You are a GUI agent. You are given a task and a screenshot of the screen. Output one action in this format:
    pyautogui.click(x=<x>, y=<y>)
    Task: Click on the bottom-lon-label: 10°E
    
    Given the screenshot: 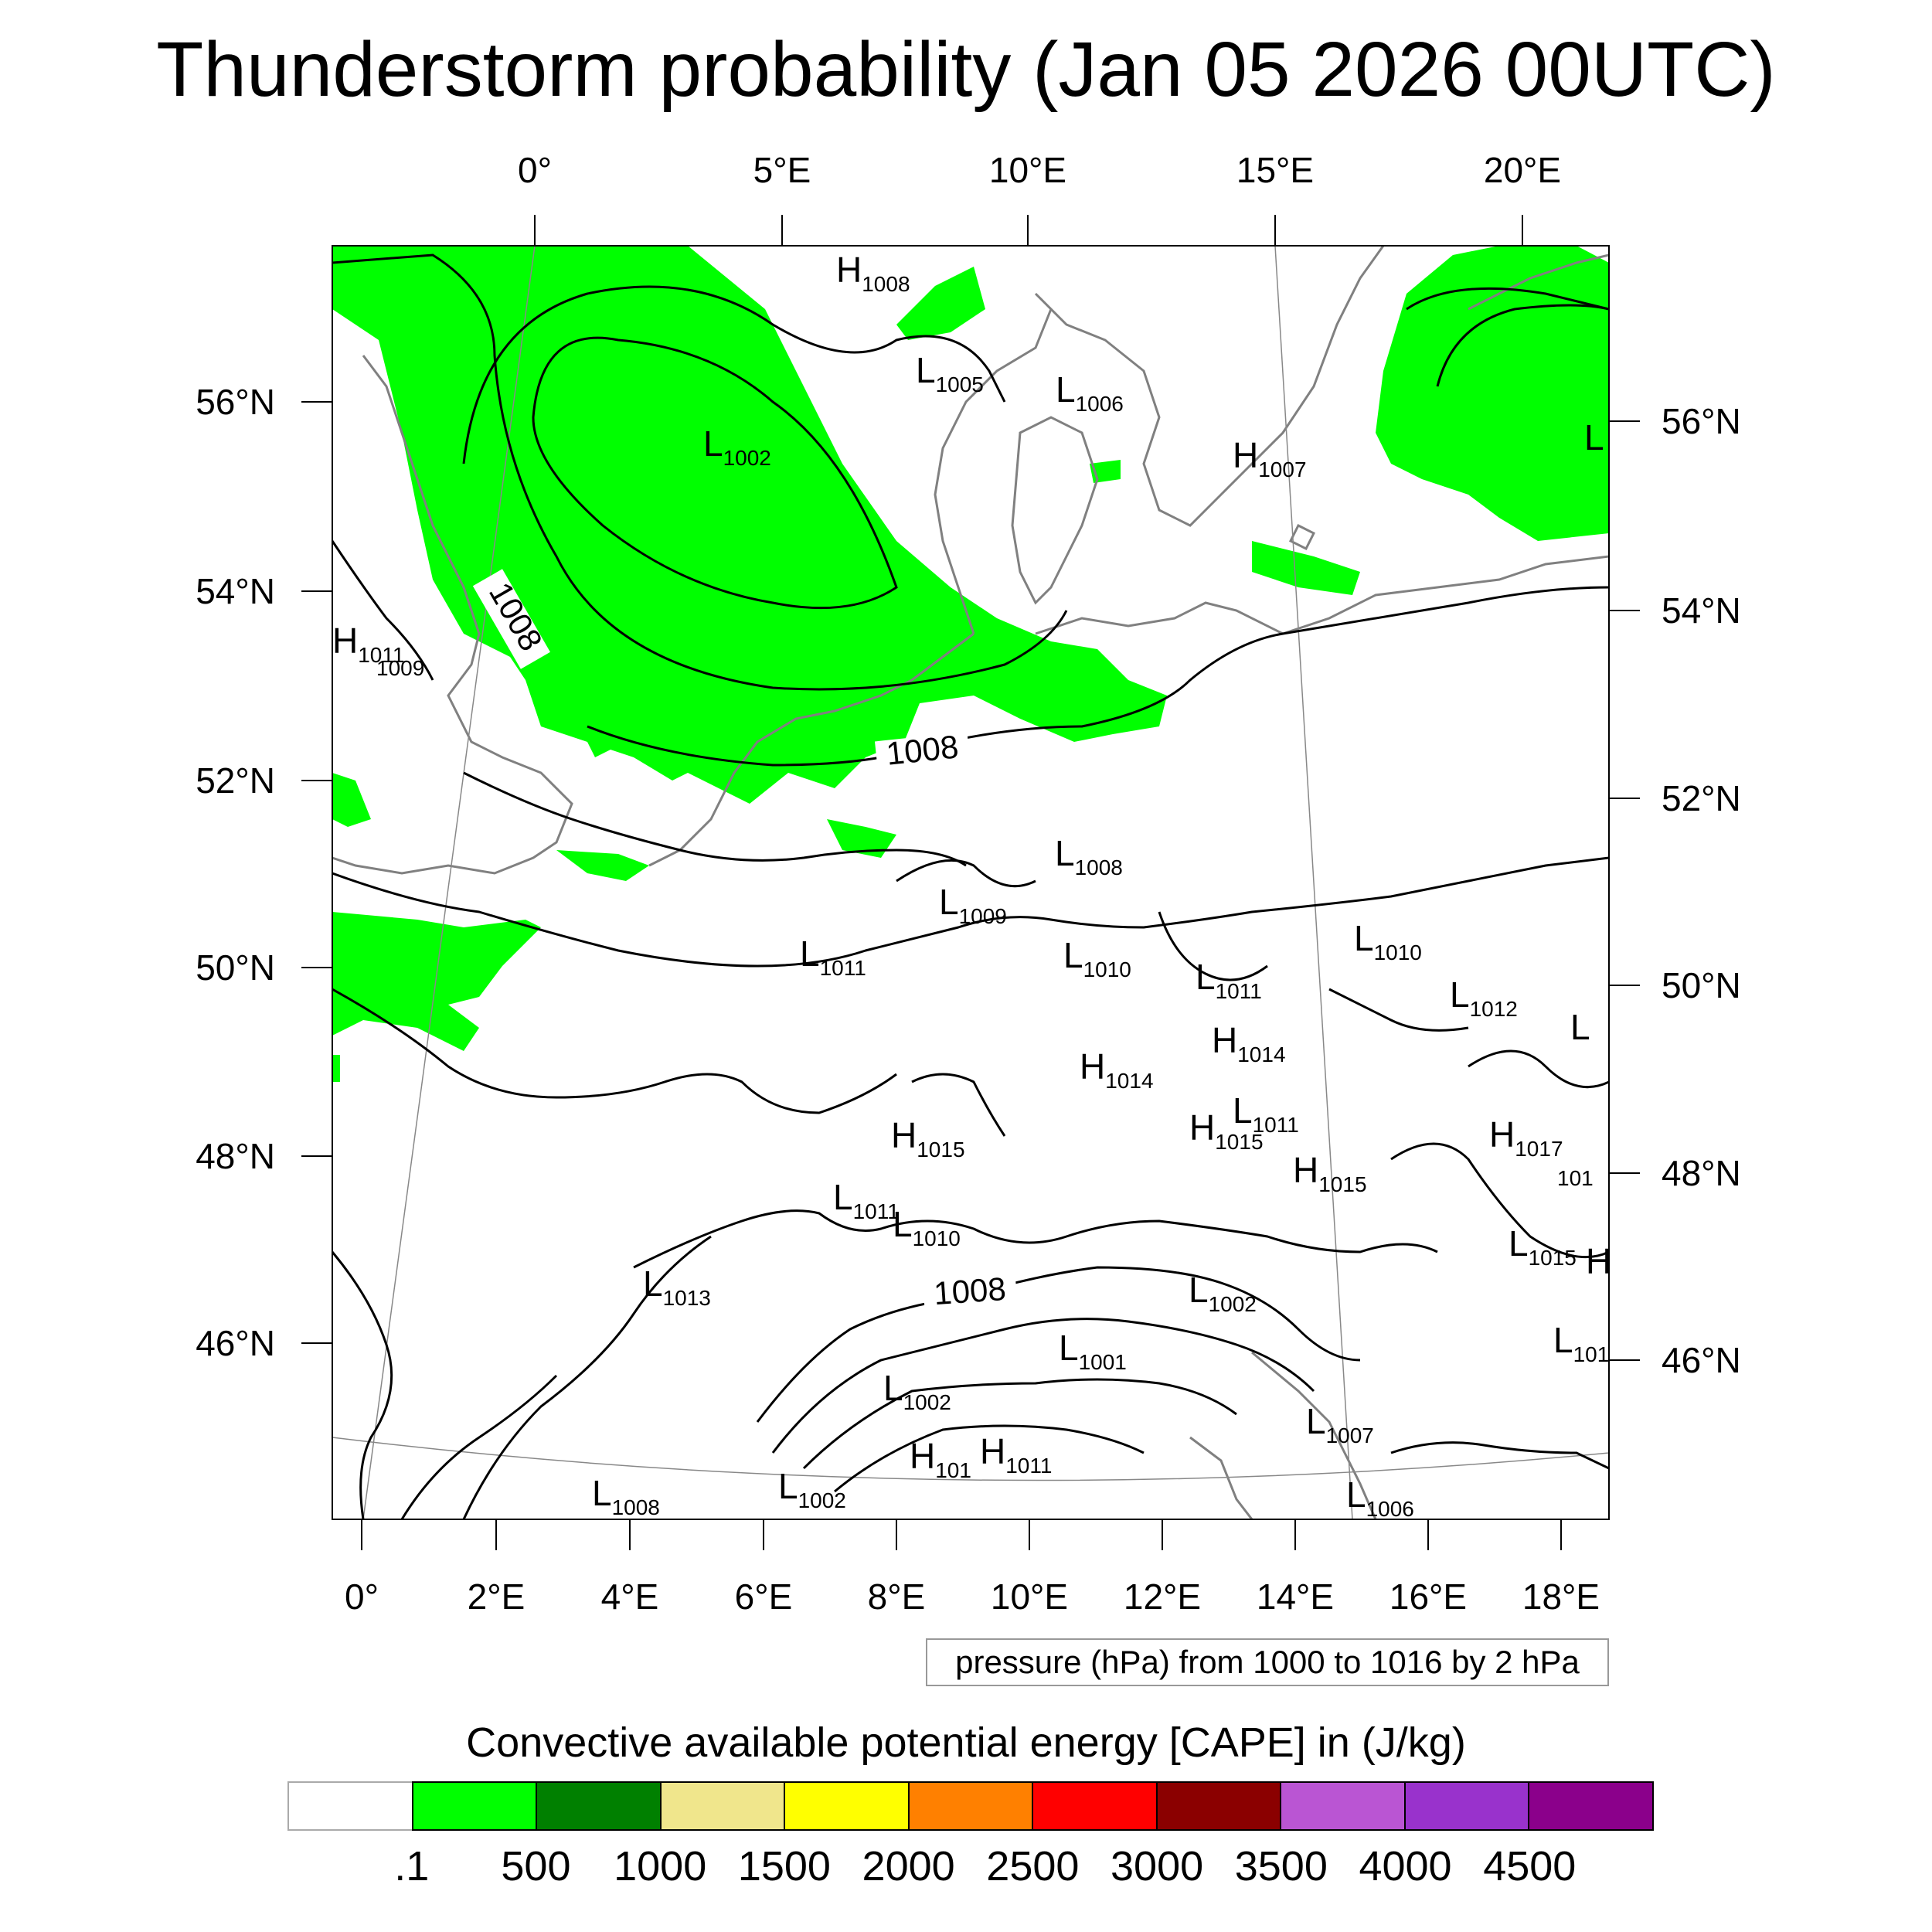 What is the action you would take?
    pyautogui.click(x=1029, y=1597)
    